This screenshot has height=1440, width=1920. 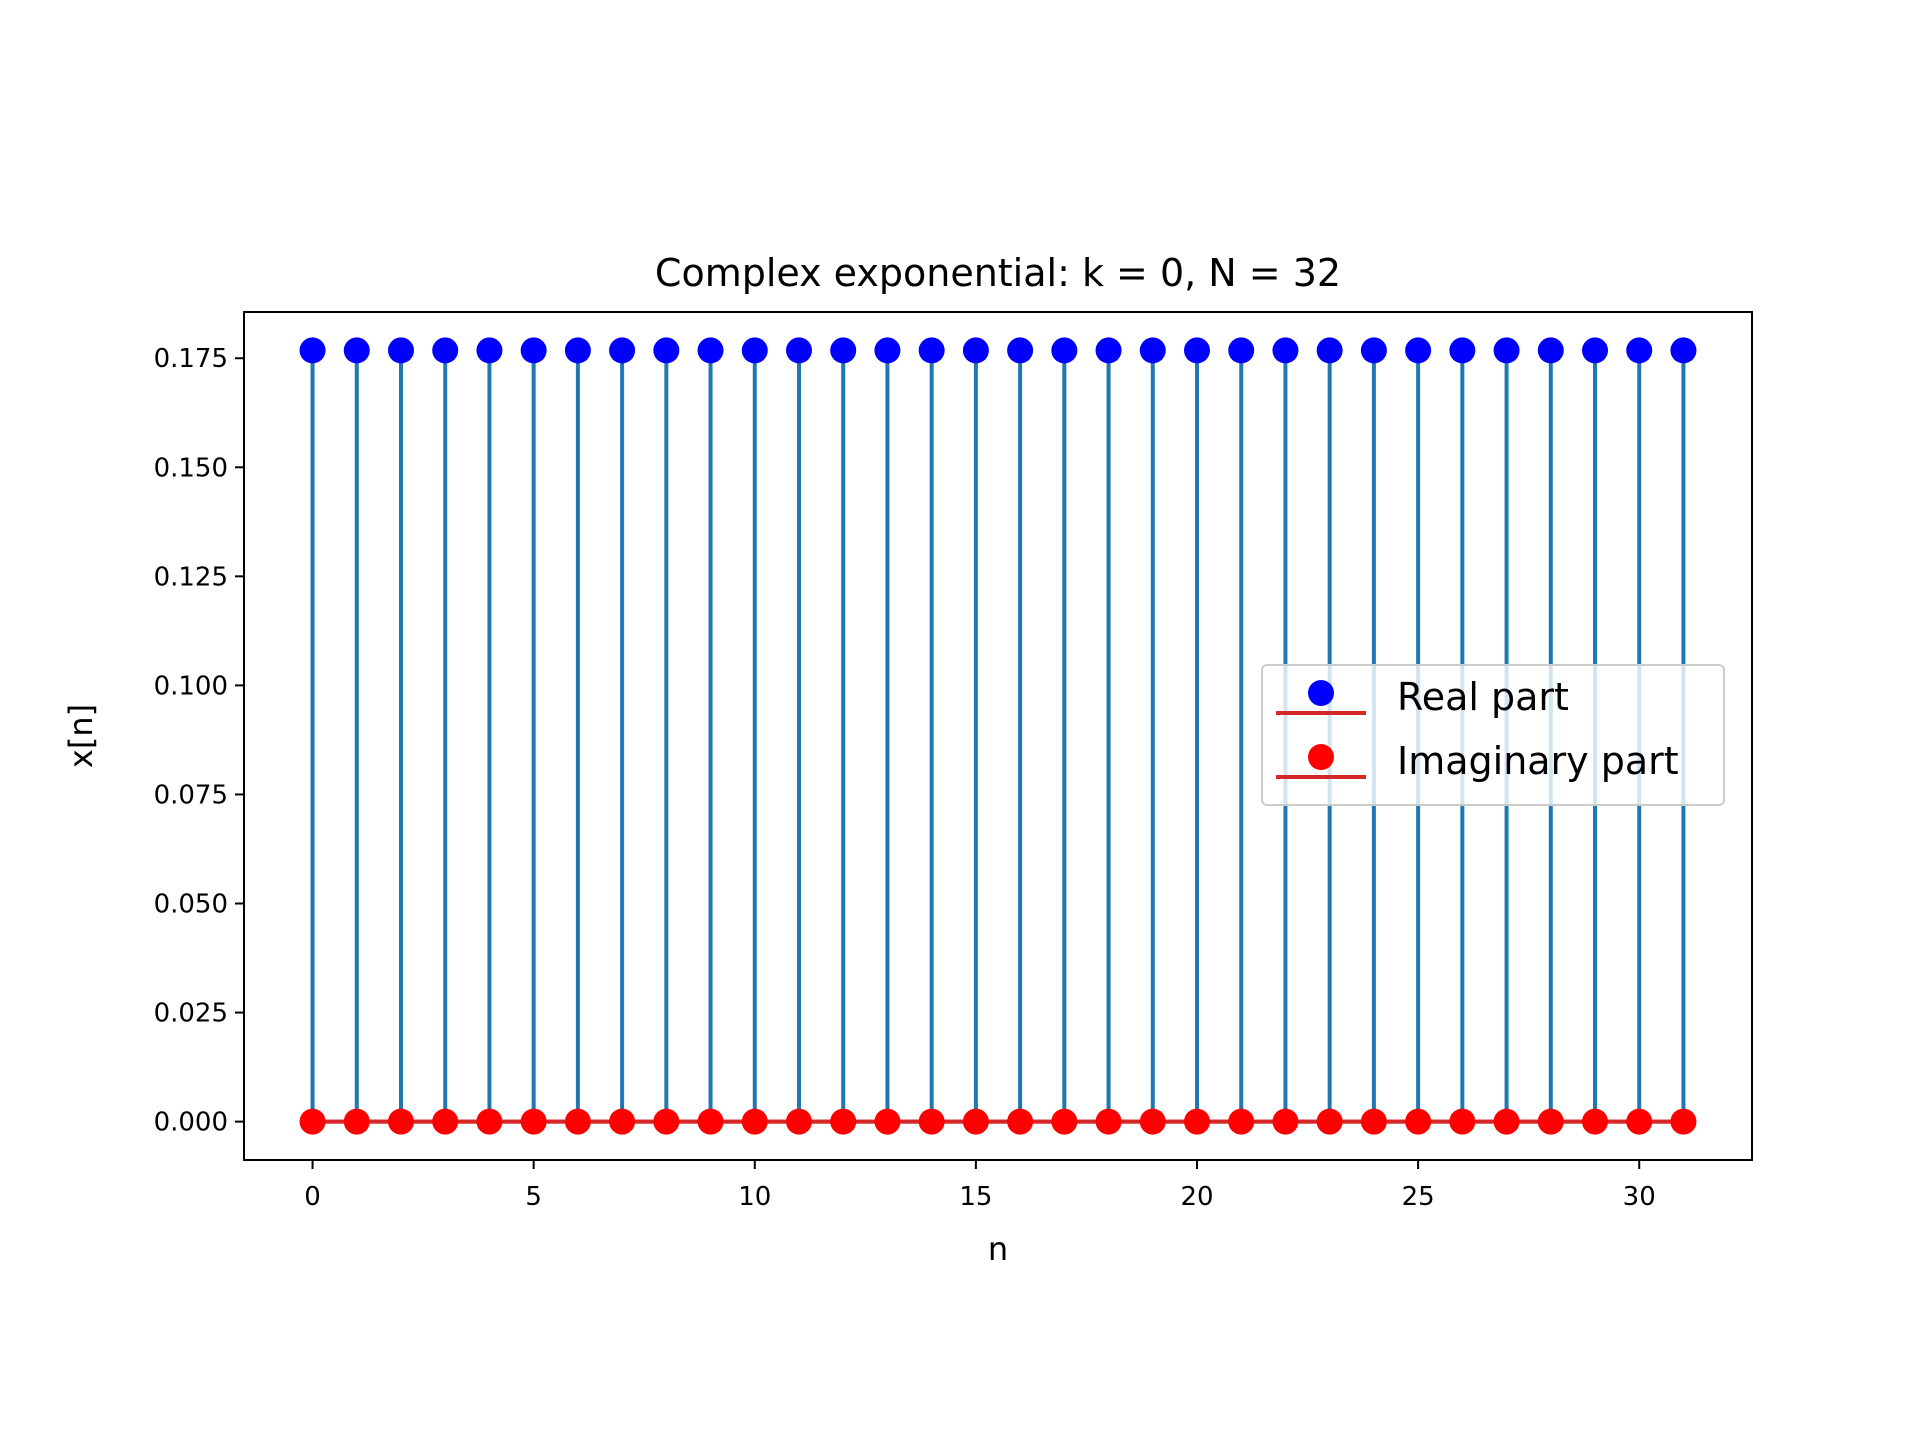 I want to click on y-tick-label: 0.000, so click(x=191, y=1123).